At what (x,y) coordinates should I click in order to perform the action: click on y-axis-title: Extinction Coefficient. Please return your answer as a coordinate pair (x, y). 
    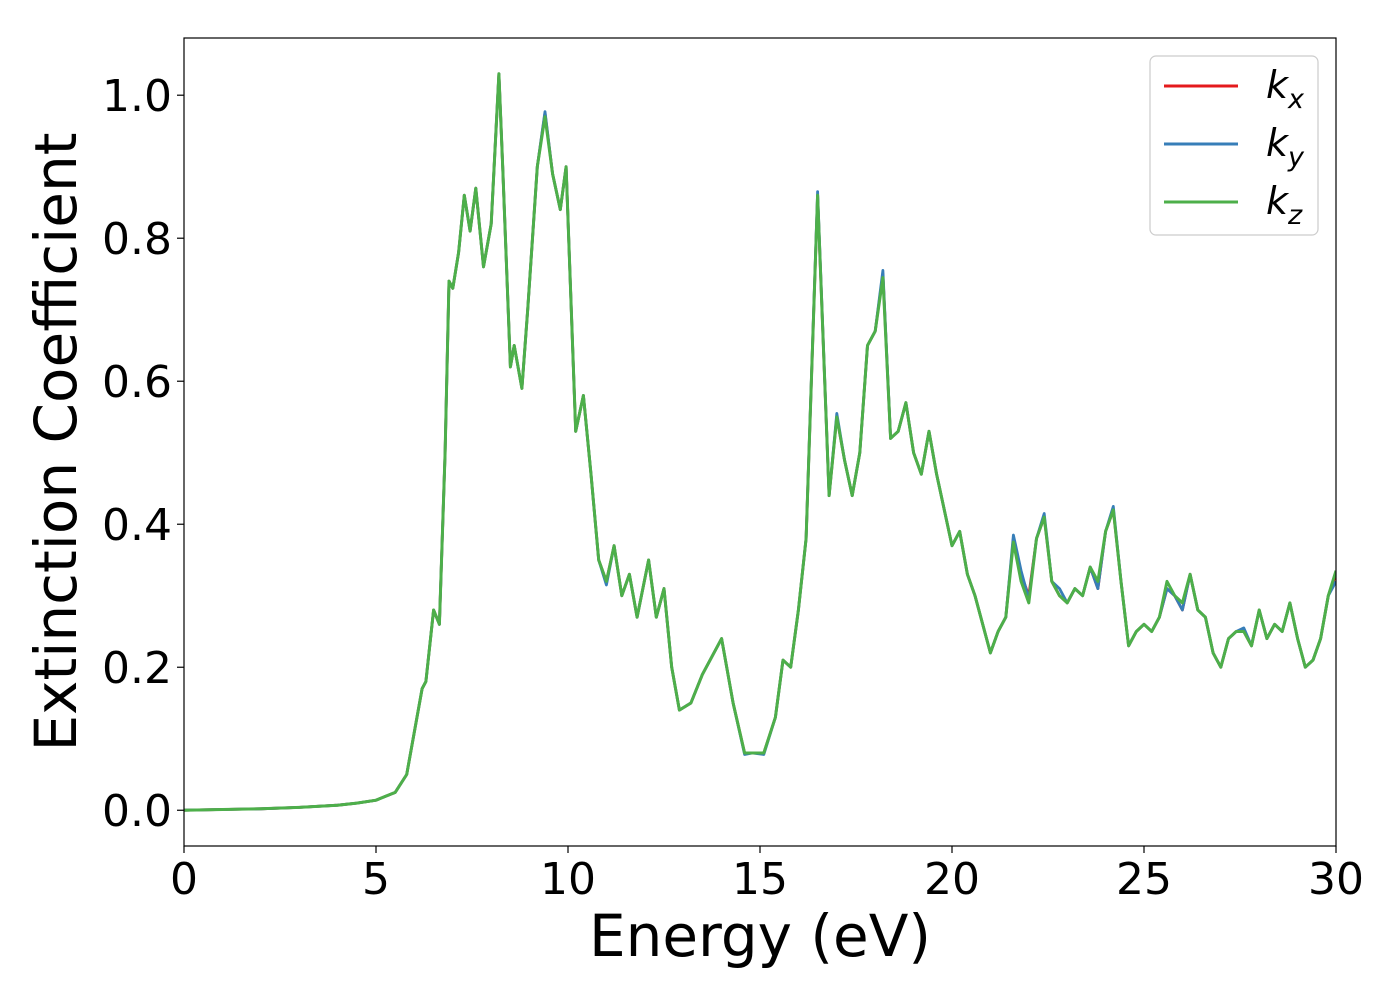
    Looking at the image, I should click on (56, 442).